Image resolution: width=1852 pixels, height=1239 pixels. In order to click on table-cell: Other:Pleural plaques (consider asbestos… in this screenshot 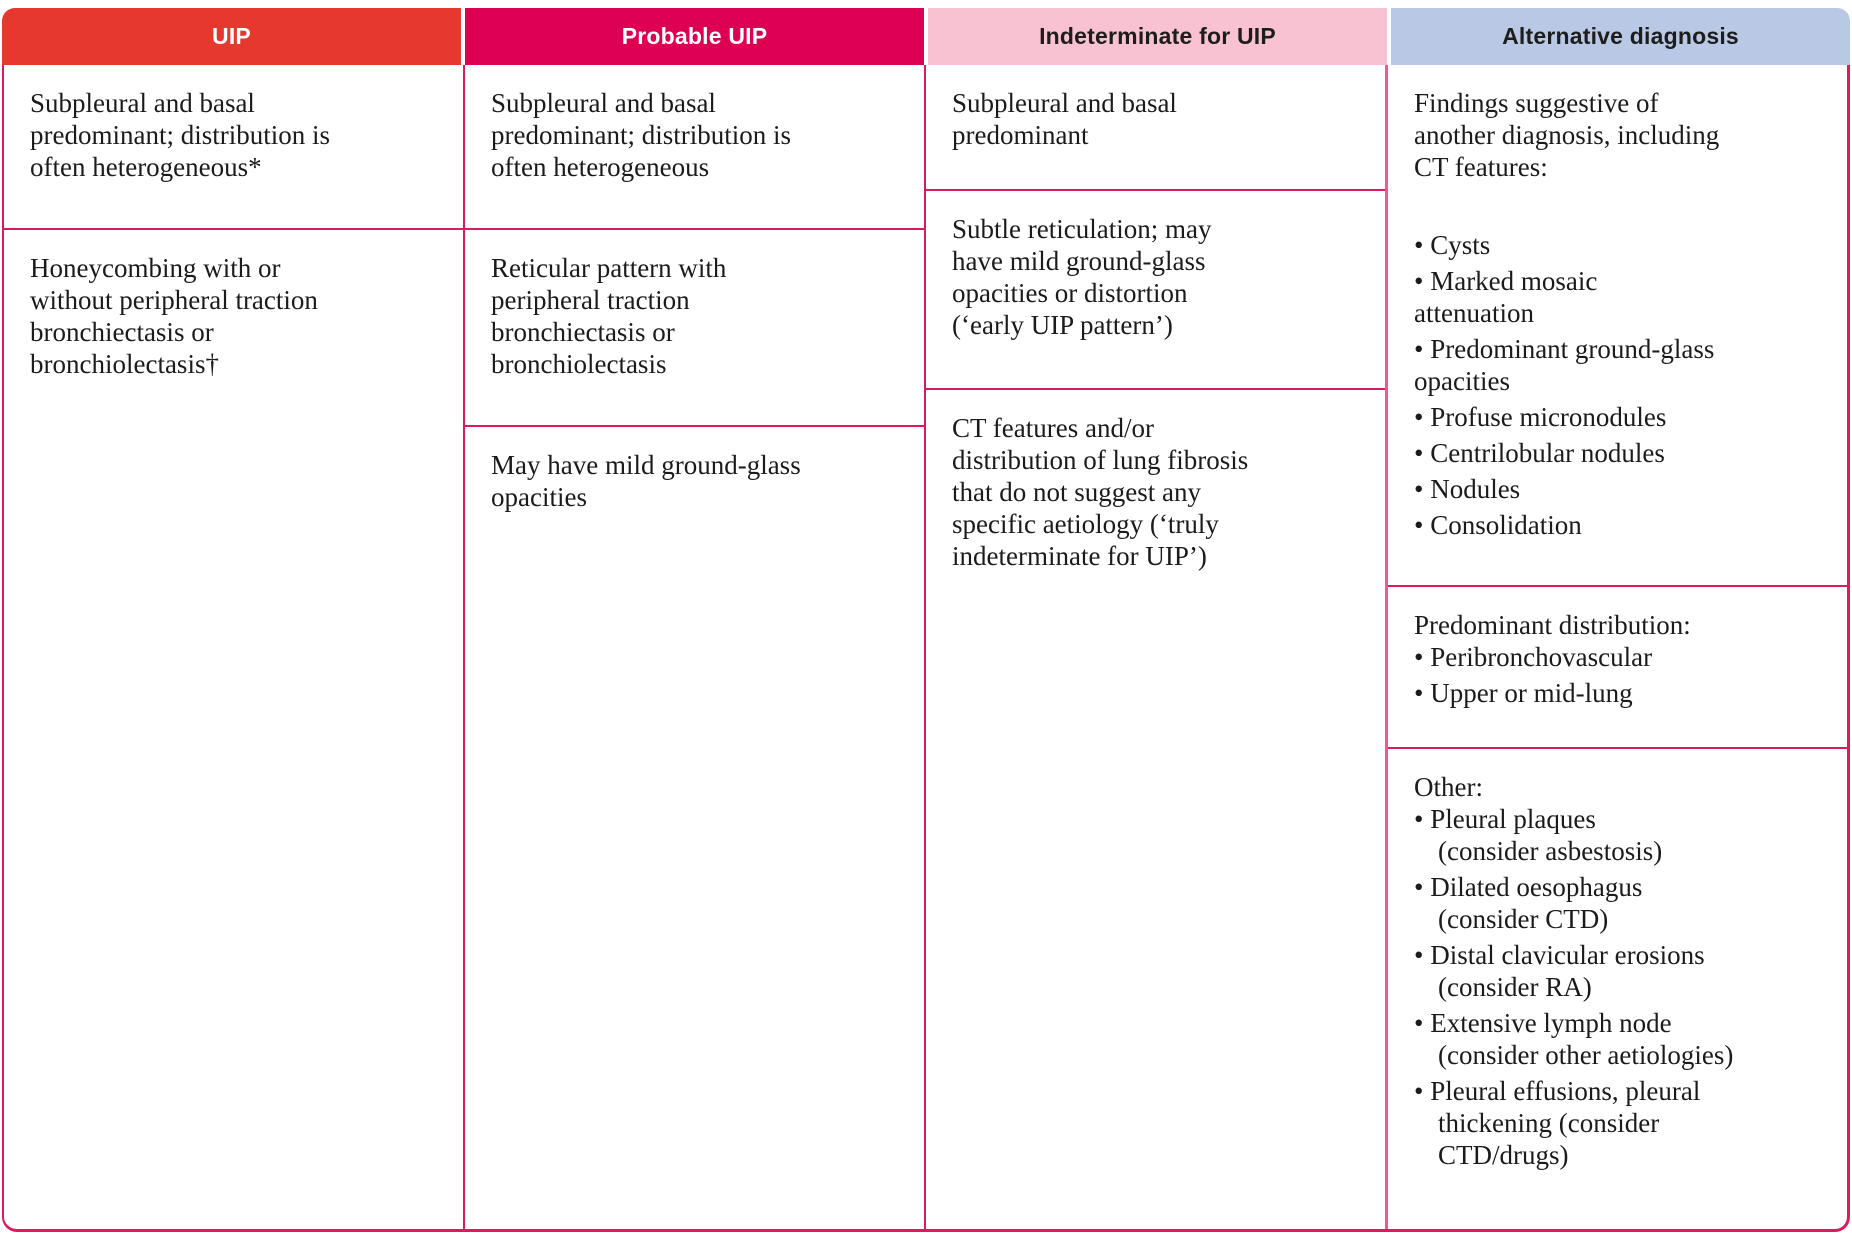, I will do `click(1617, 989)`.